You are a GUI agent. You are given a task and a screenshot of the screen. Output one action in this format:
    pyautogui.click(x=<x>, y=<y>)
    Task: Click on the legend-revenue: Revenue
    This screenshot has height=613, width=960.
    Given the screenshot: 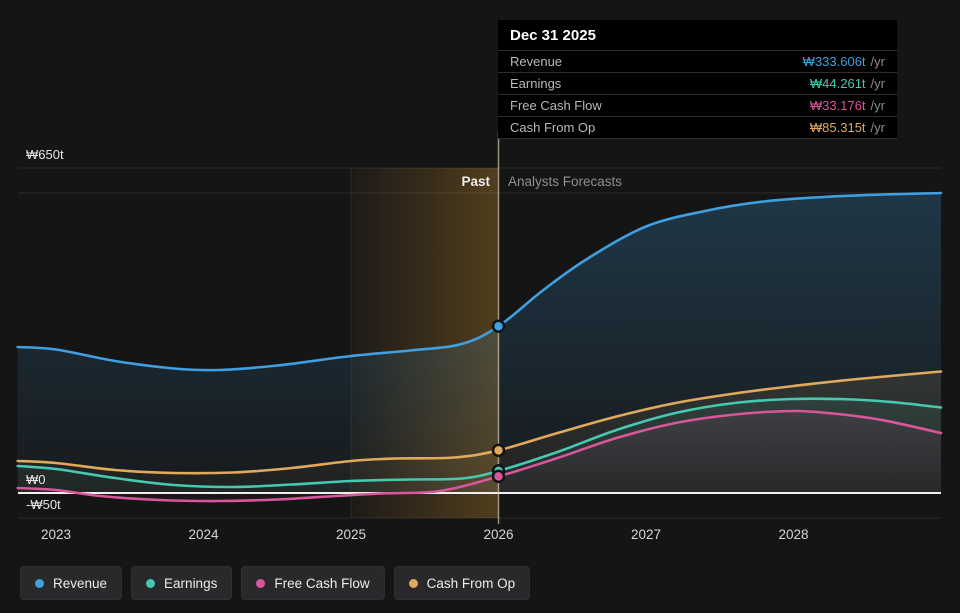 What is the action you would take?
    pyautogui.click(x=71, y=583)
    